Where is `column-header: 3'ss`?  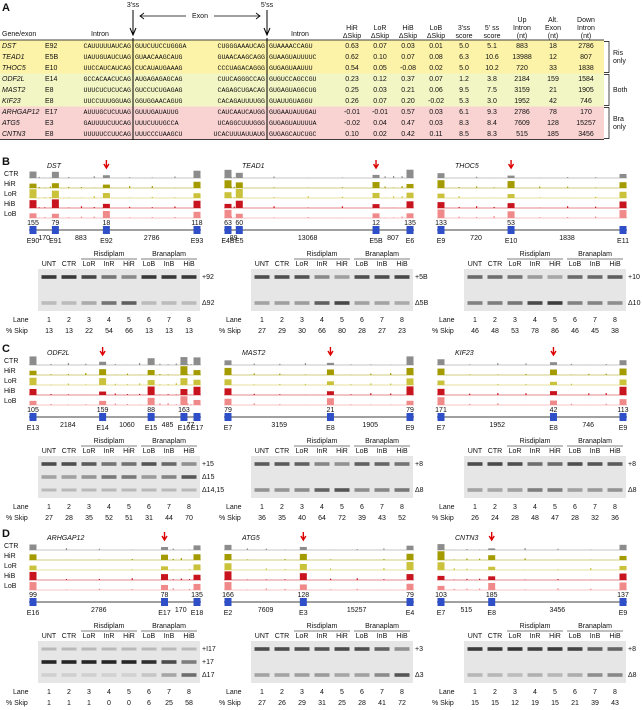
column-header: 3'ss is located at coordinates (464, 28).